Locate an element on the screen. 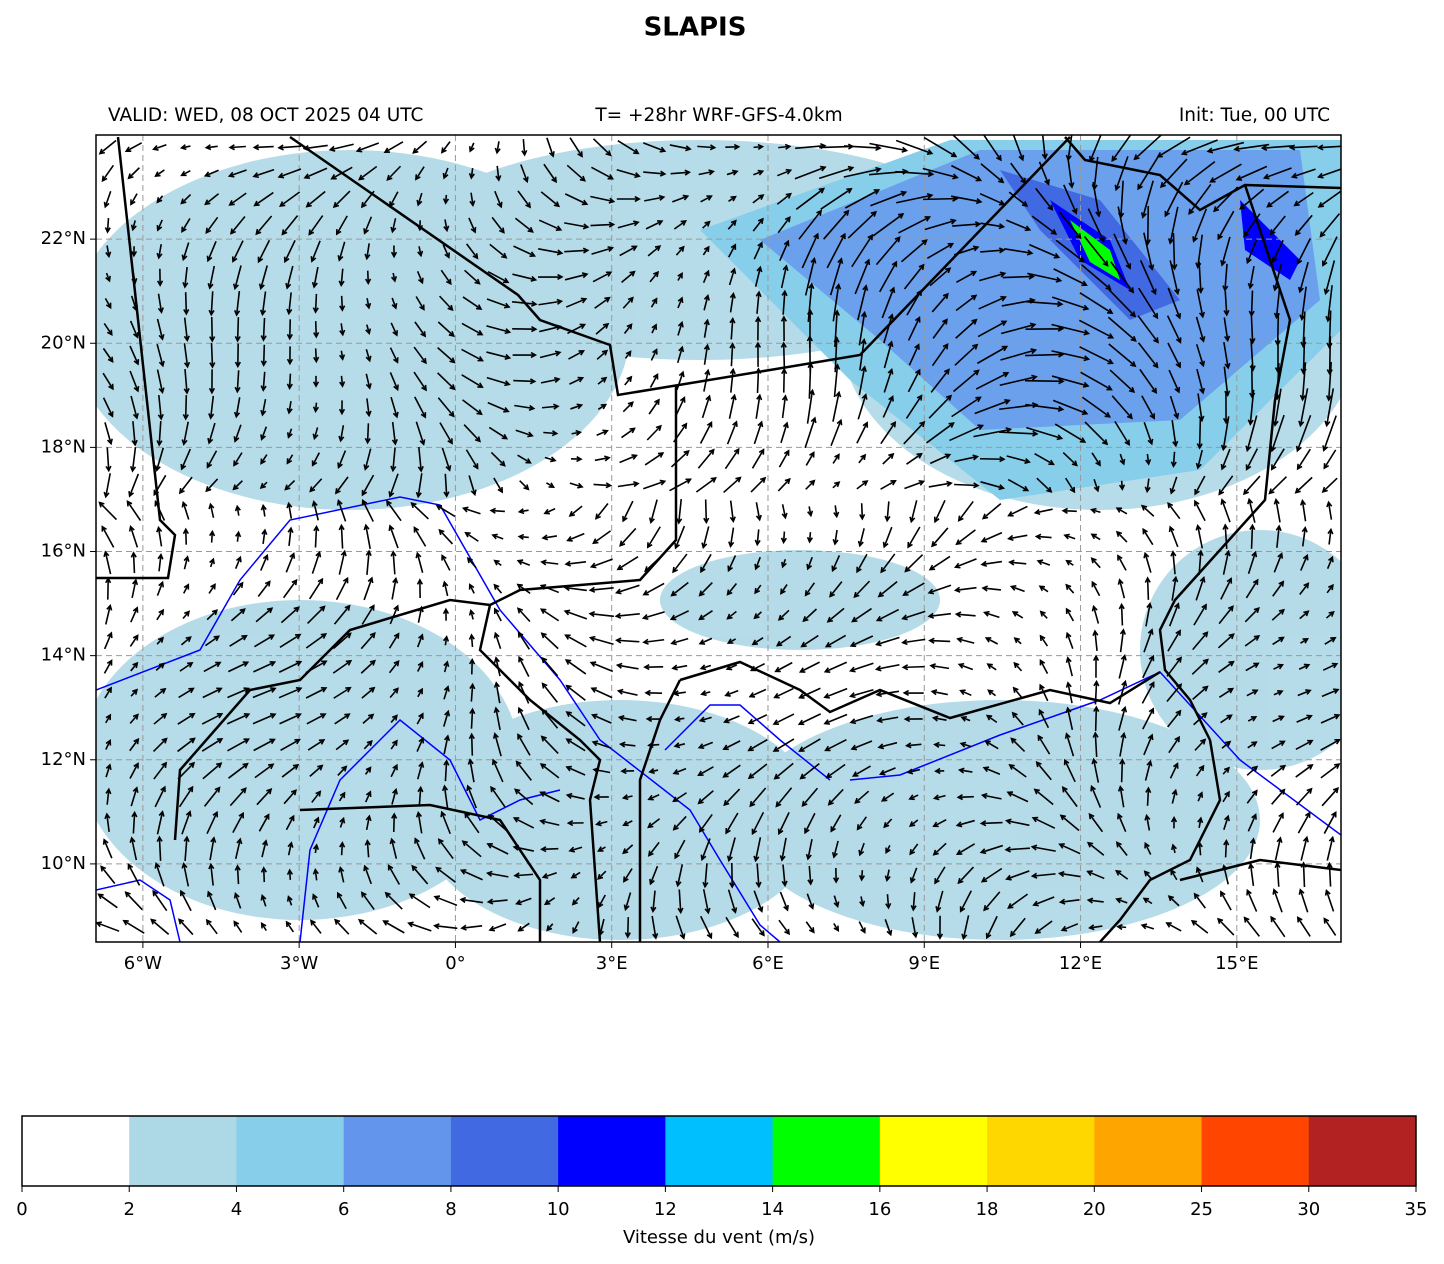 The width and height of the screenshot is (1444, 1264). colorbar-tick-label: 8 is located at coordinates (450, 1209).